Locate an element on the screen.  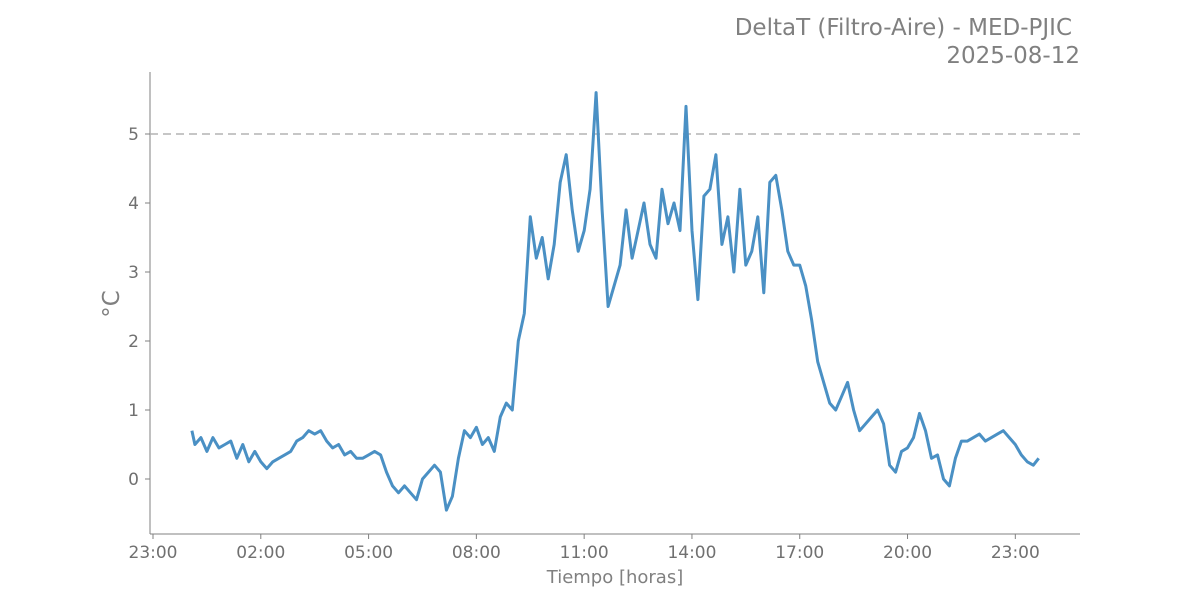
y-tick-label: 5 is located at coordinates (133, 135).